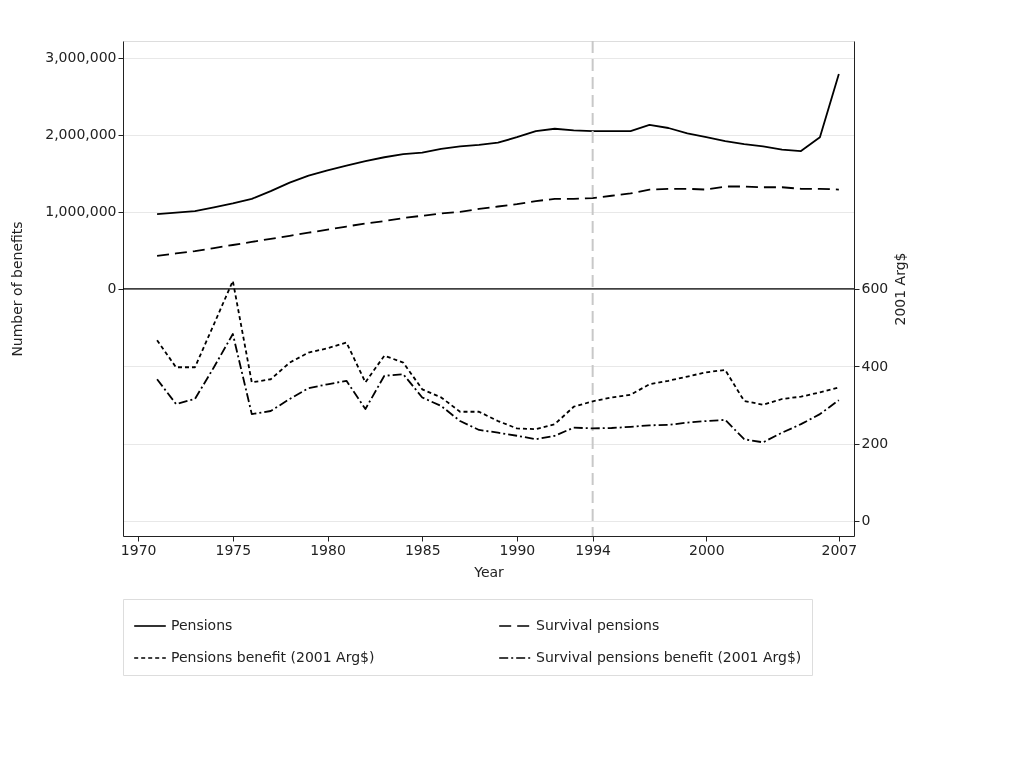  I want to click on legend-label: Survival pensions, so click(598, 625).